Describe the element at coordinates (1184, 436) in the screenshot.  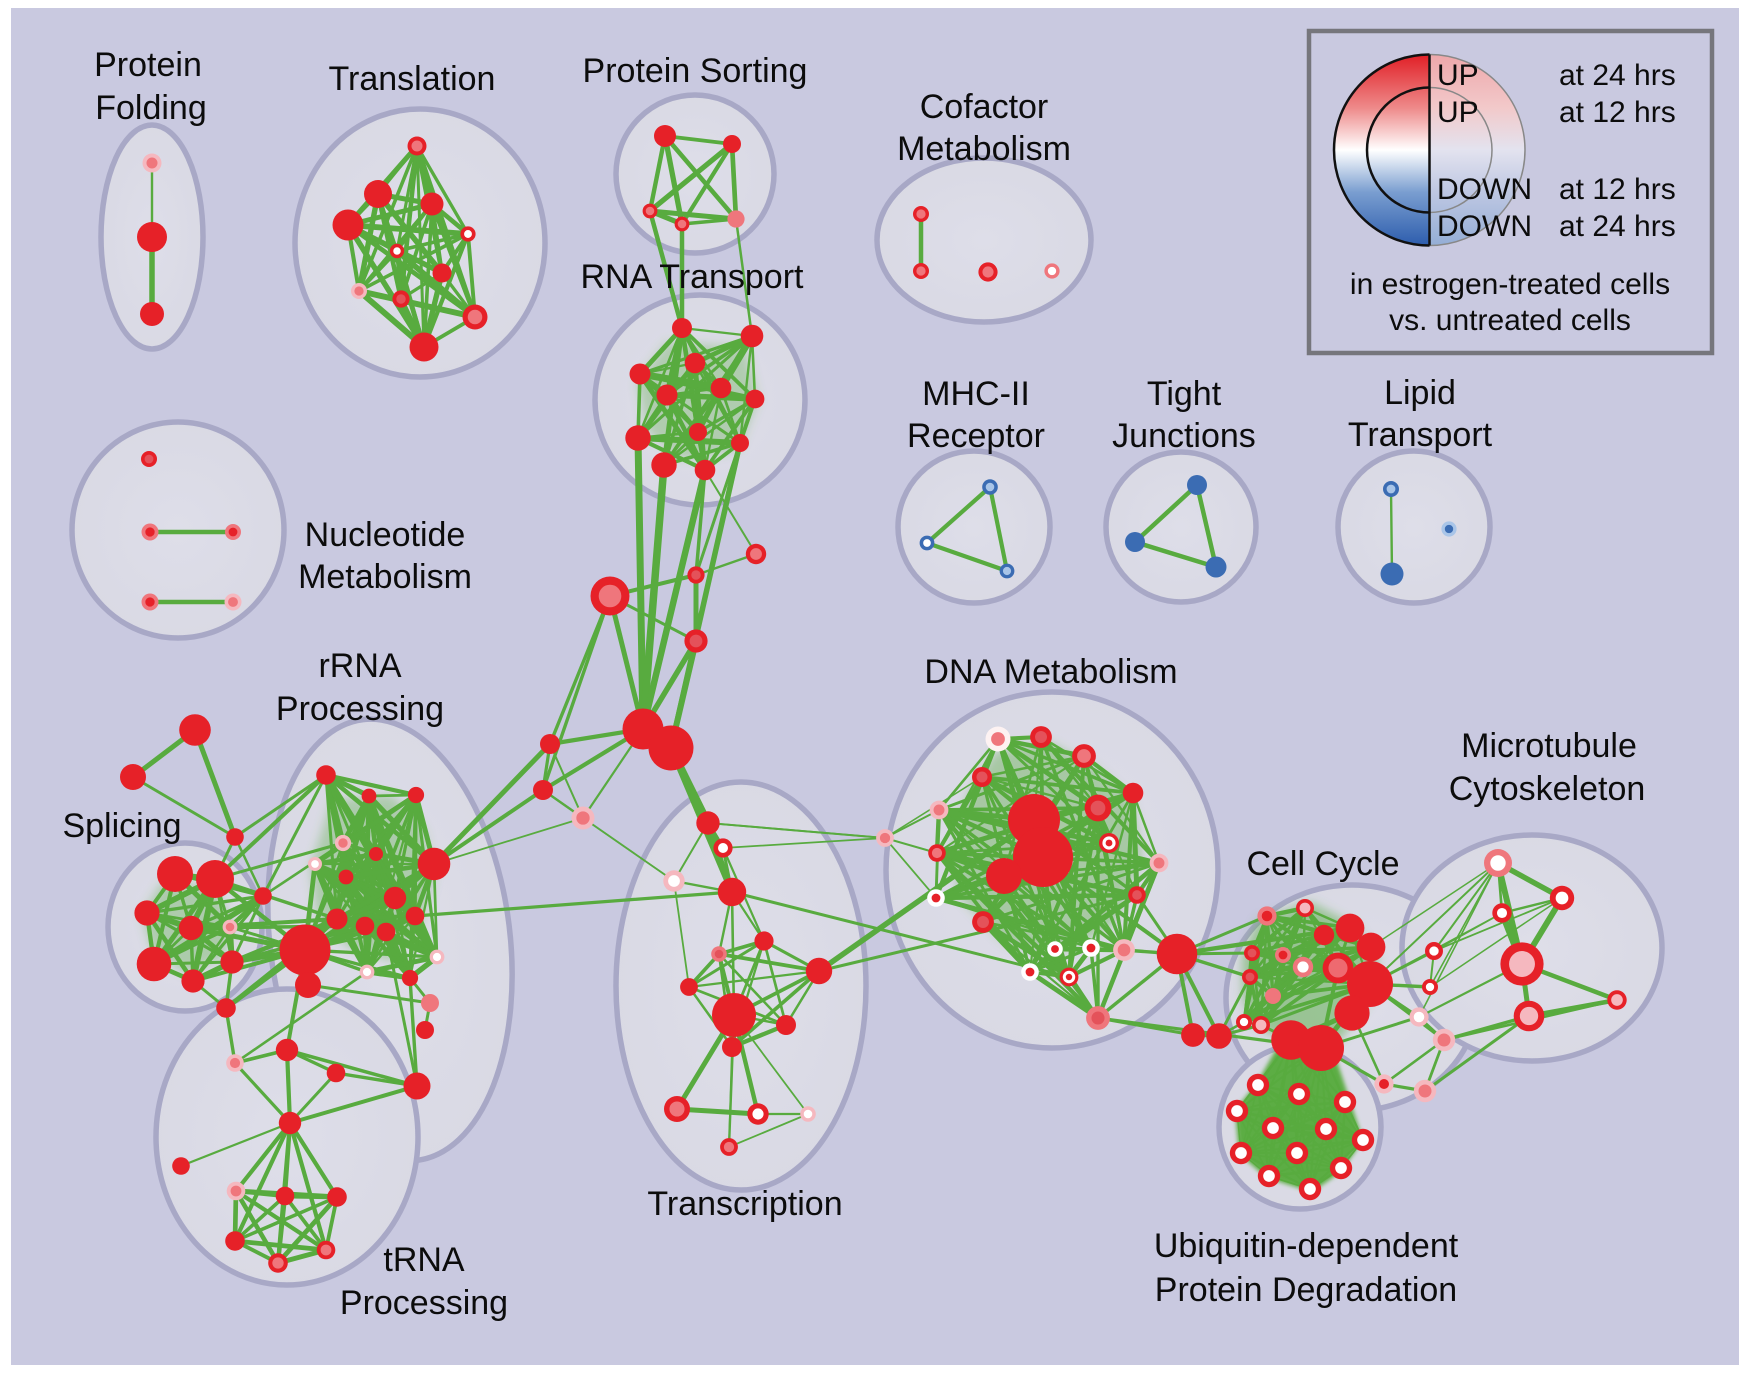
I see `svg-text: Junctions` at that location.